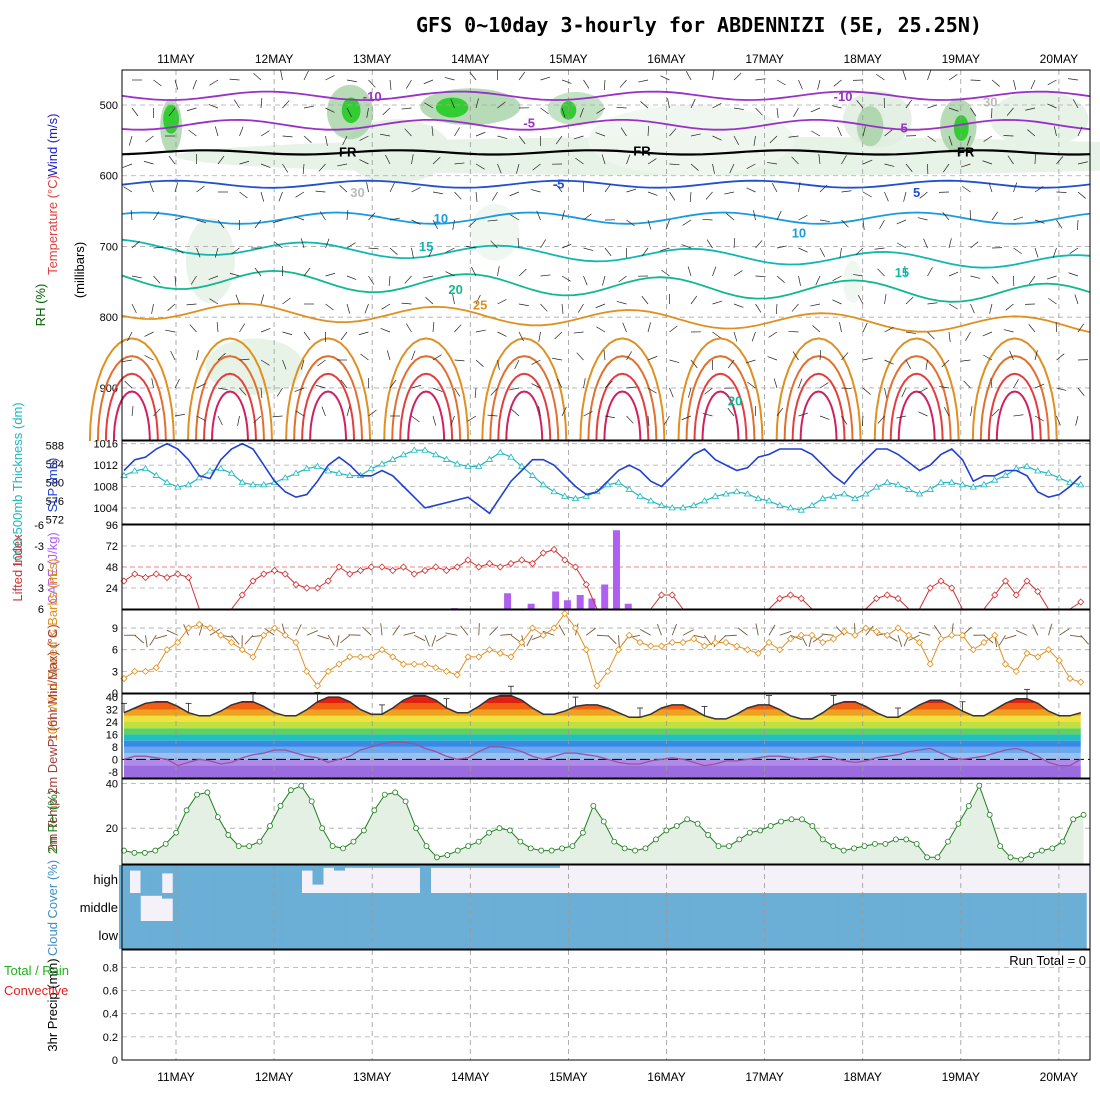 This screenshot has width=1100, height=1100. Describe the element at coordinates (799, 232) in the screenshot. I see `contour-label: 10` at that location.